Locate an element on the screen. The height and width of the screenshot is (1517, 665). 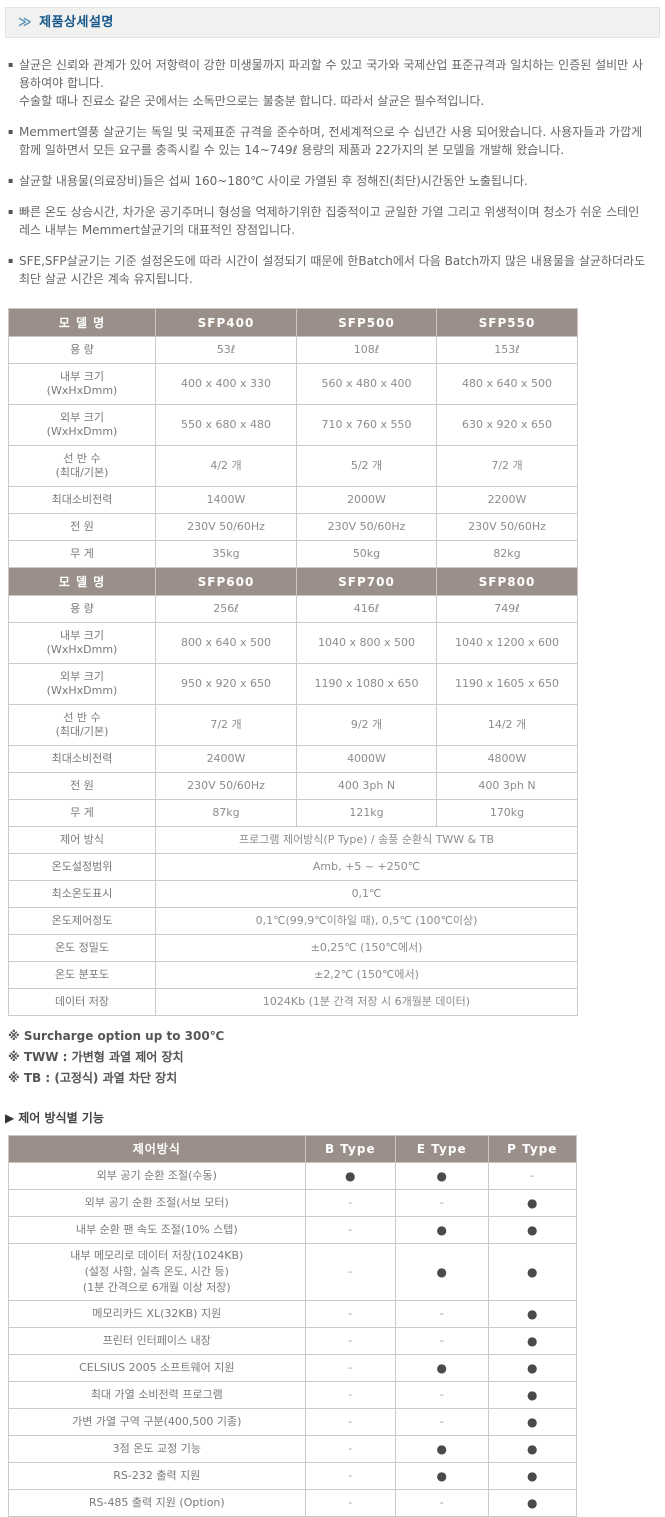
spec-value-cell: 108ℓ is located at coordinates (366, 350).